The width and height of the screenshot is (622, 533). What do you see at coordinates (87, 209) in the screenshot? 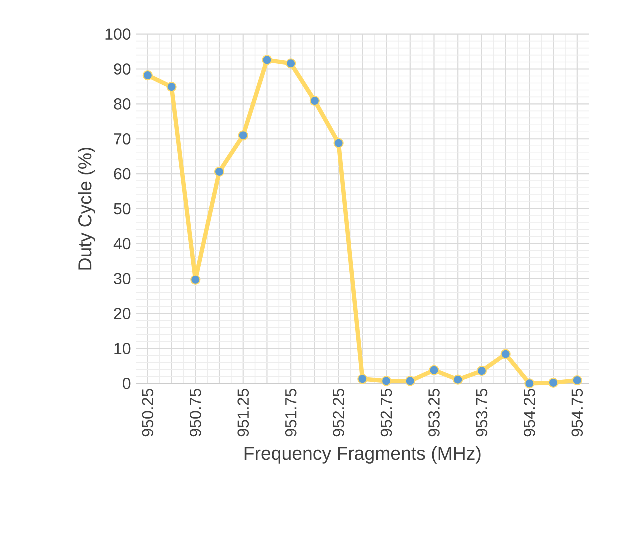
I see `y-axis-title: Duty Cycle (%)` at bounding box center [87, 209].